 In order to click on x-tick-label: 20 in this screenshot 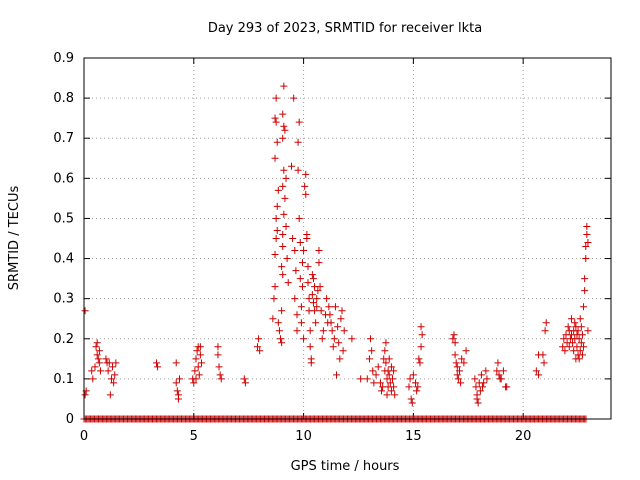, I will do `click(523, 436)`.